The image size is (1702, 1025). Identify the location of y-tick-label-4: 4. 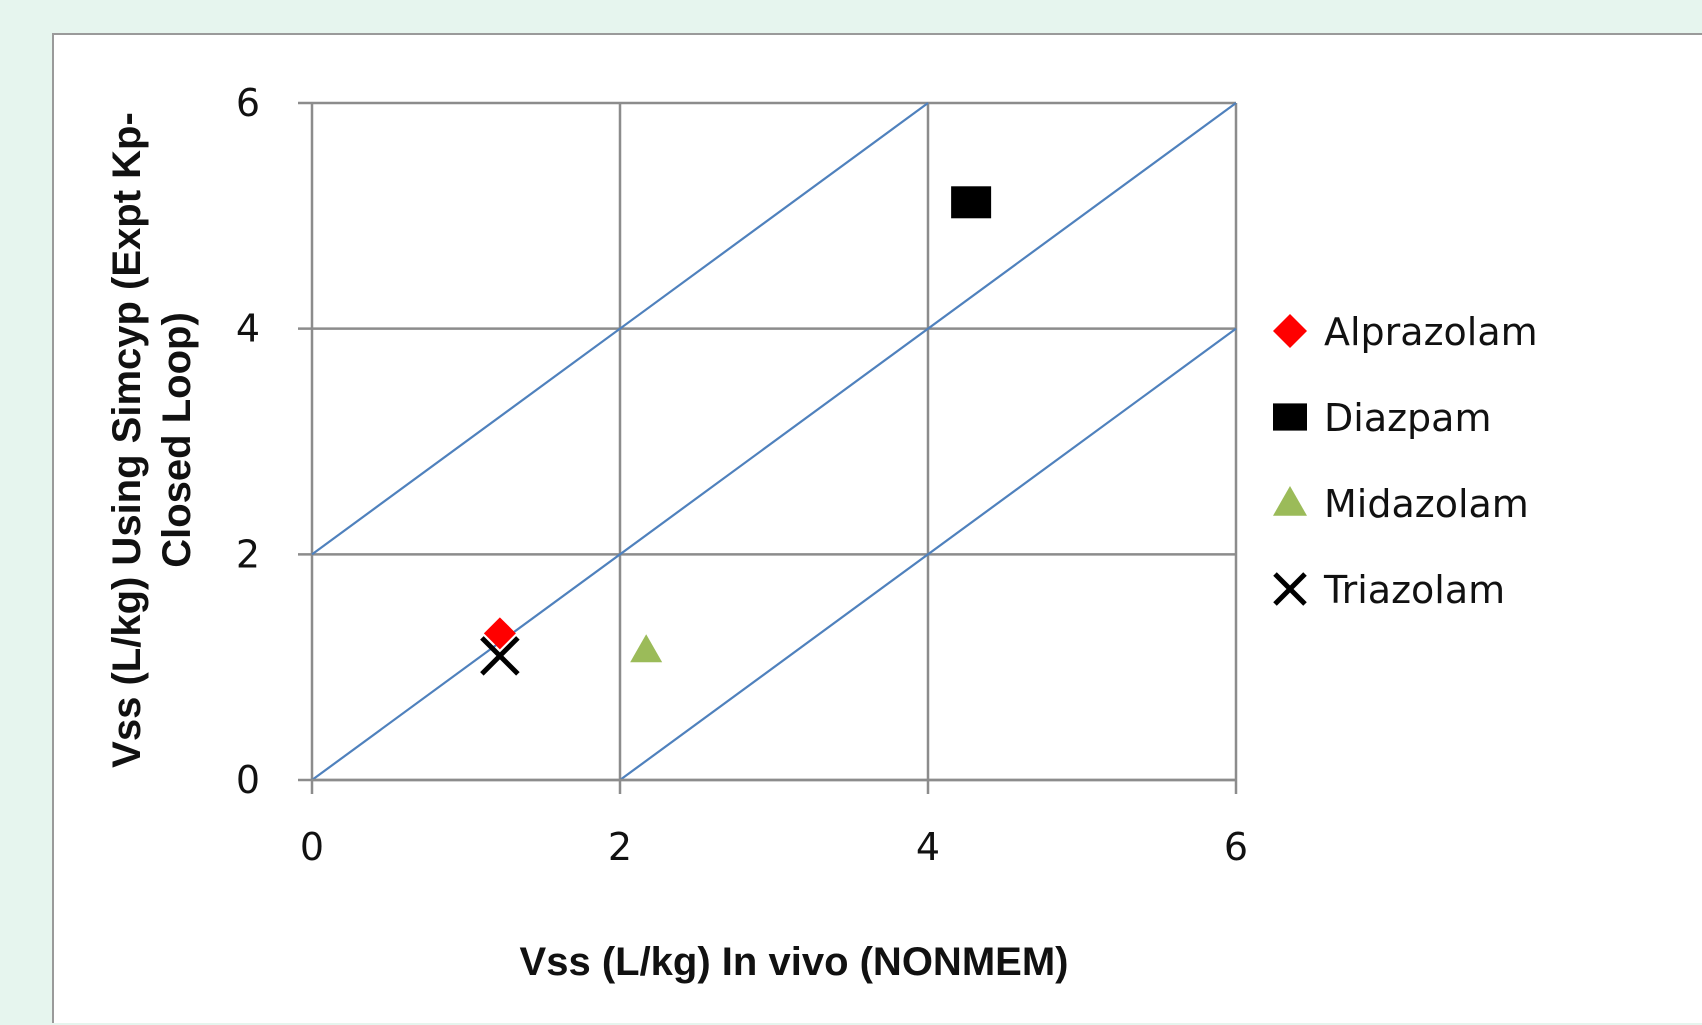
(248, 329).